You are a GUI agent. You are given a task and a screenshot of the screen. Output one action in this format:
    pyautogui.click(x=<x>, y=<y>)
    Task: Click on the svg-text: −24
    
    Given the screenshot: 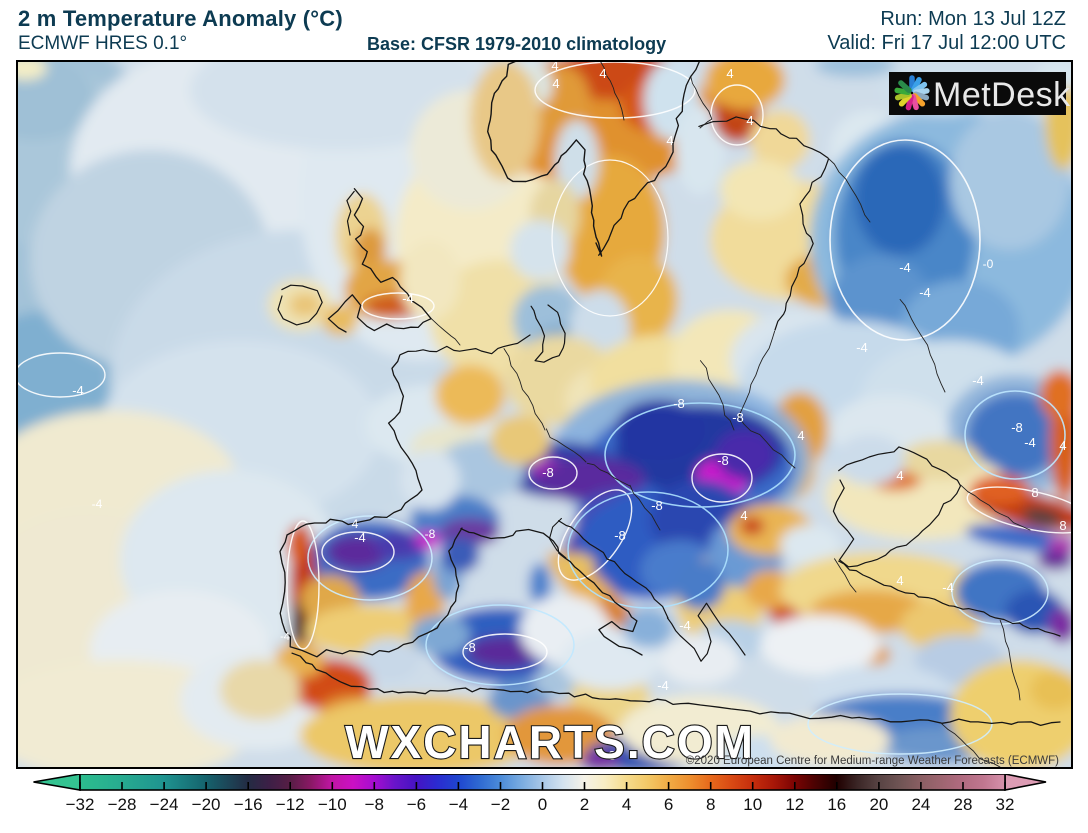 What is the action you would take?
    pyautogui.click(x=164, y=804)
    